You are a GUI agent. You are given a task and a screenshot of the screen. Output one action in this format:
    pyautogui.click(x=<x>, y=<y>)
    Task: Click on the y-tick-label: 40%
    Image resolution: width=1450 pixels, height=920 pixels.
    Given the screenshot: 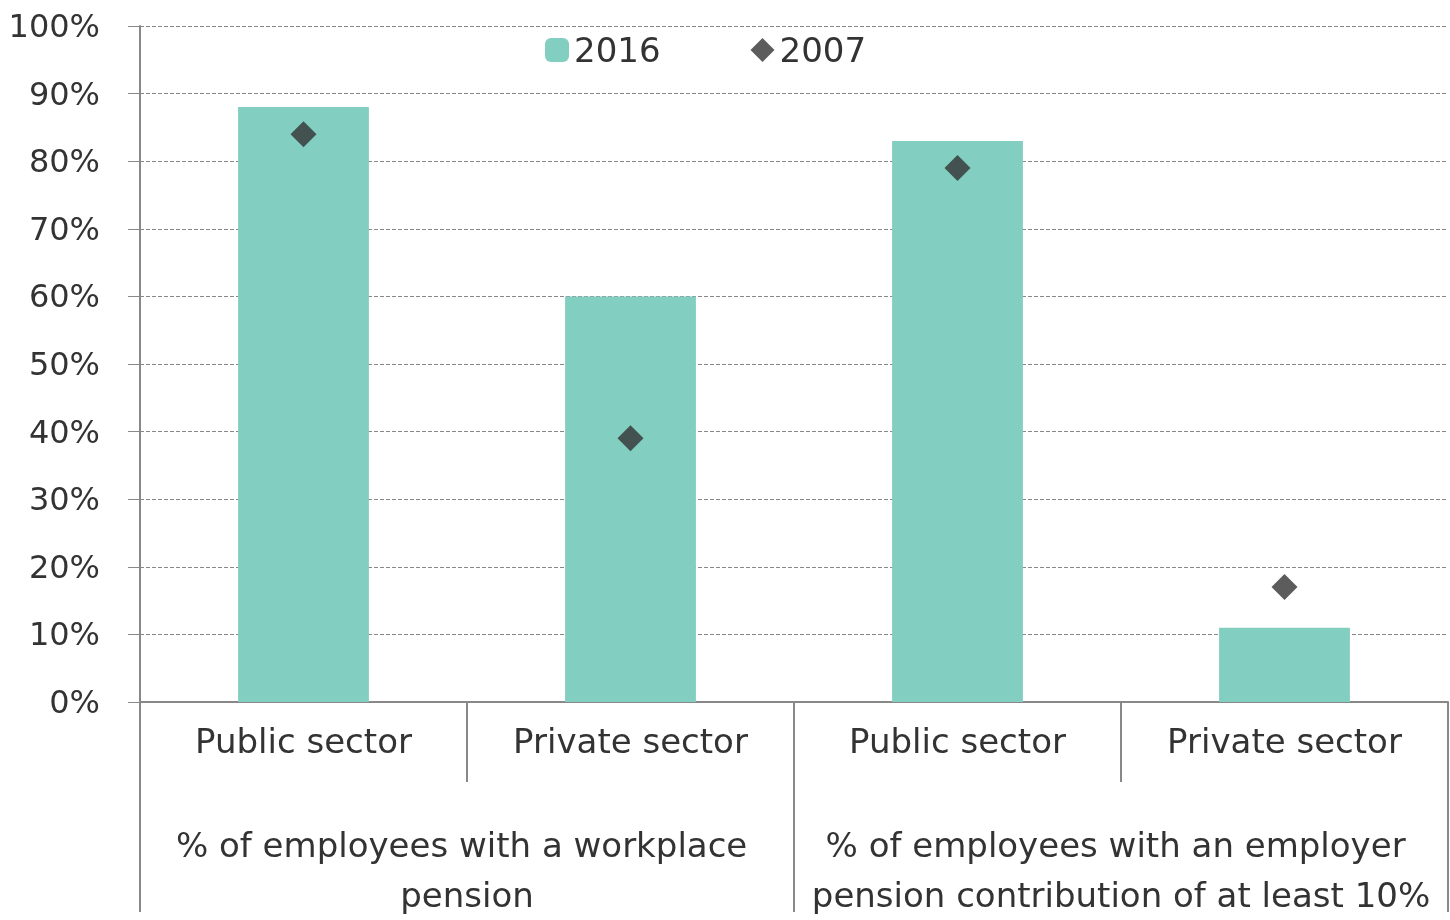 What is the action you would take?
    pyautogui.click(x=64, y=431)
    